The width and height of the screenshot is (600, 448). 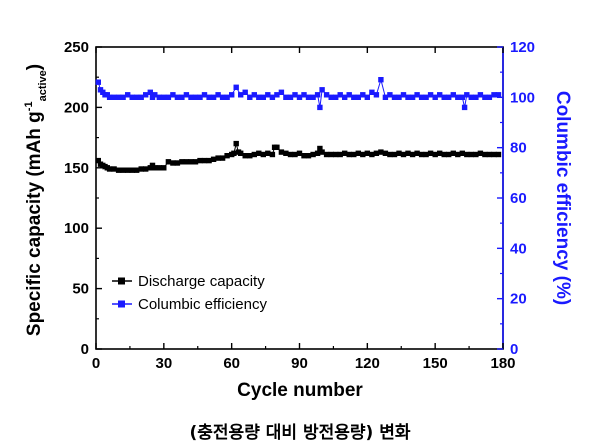 What do you see at coordinates (76, 168) in the screenshot?
I see `y-tick-label: 150` at bounding box center [76, 168].